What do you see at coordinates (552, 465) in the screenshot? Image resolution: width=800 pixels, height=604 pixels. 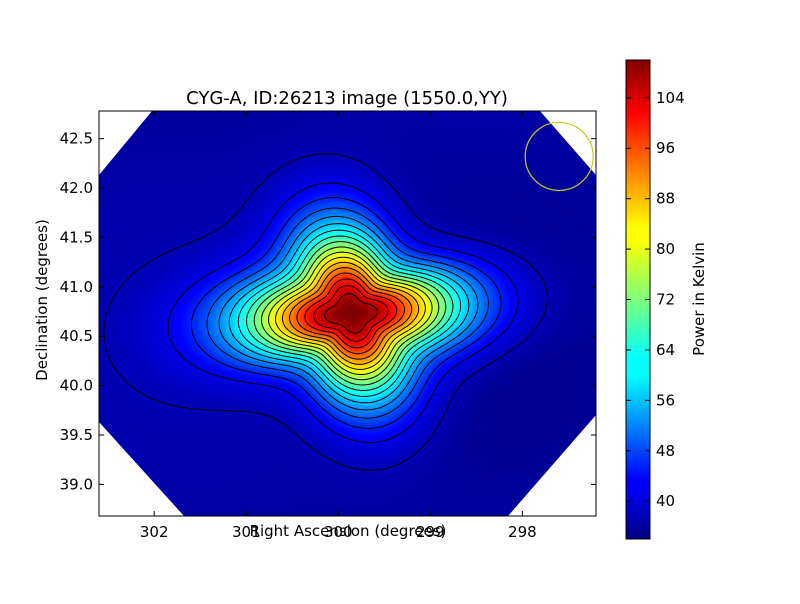 I see `corner-mask-bottom-right` at bounding box center [552, 465].